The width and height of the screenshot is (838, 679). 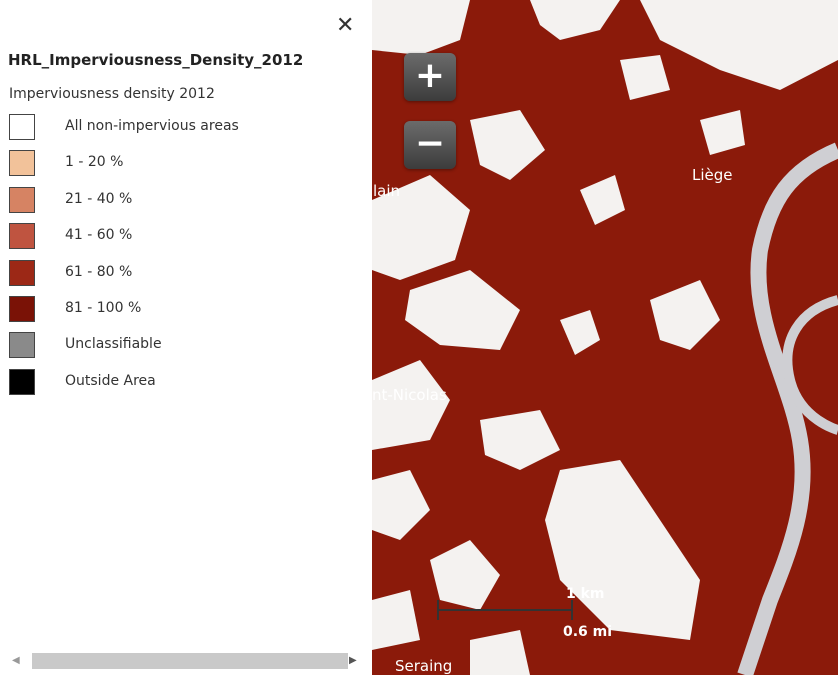 I want to click on place-label-seraing: Seraing, so click(x=423, y=666).